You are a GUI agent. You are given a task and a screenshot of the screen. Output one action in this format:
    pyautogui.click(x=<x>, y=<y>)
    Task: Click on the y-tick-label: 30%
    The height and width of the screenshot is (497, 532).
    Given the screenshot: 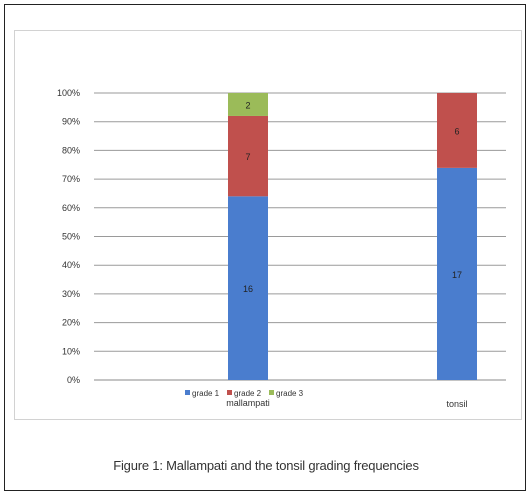 What is the action you would take?
    pyautogui.click(x=71, y=294)
    